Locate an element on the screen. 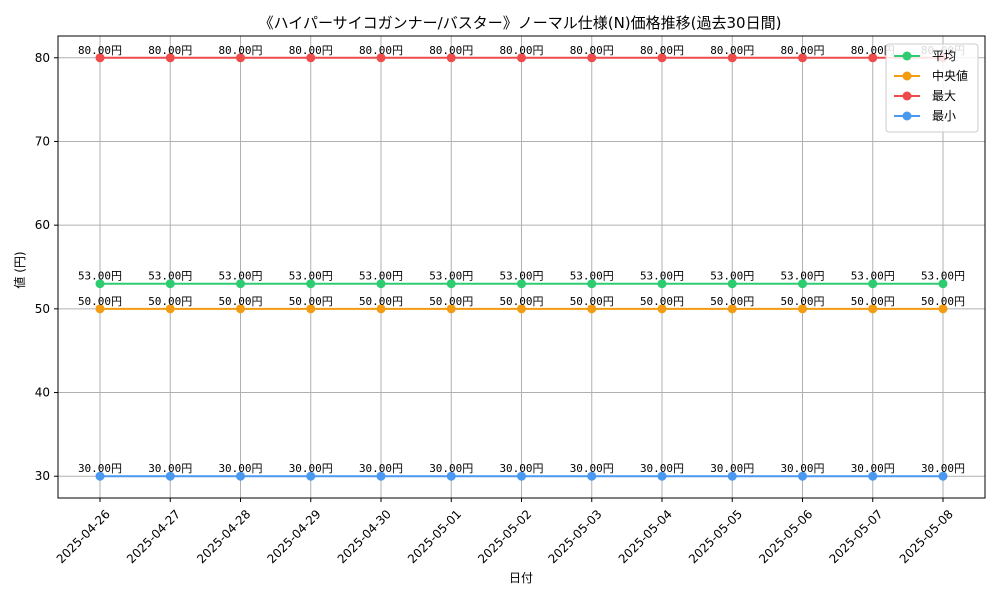 The height and width of the screenshot is (600, 1000). chart-title: 《ハイパーサイコガンナー/バスター》ノーマル仕様(N)価格推移(過去30日間) is located at coordinates (520, 23).